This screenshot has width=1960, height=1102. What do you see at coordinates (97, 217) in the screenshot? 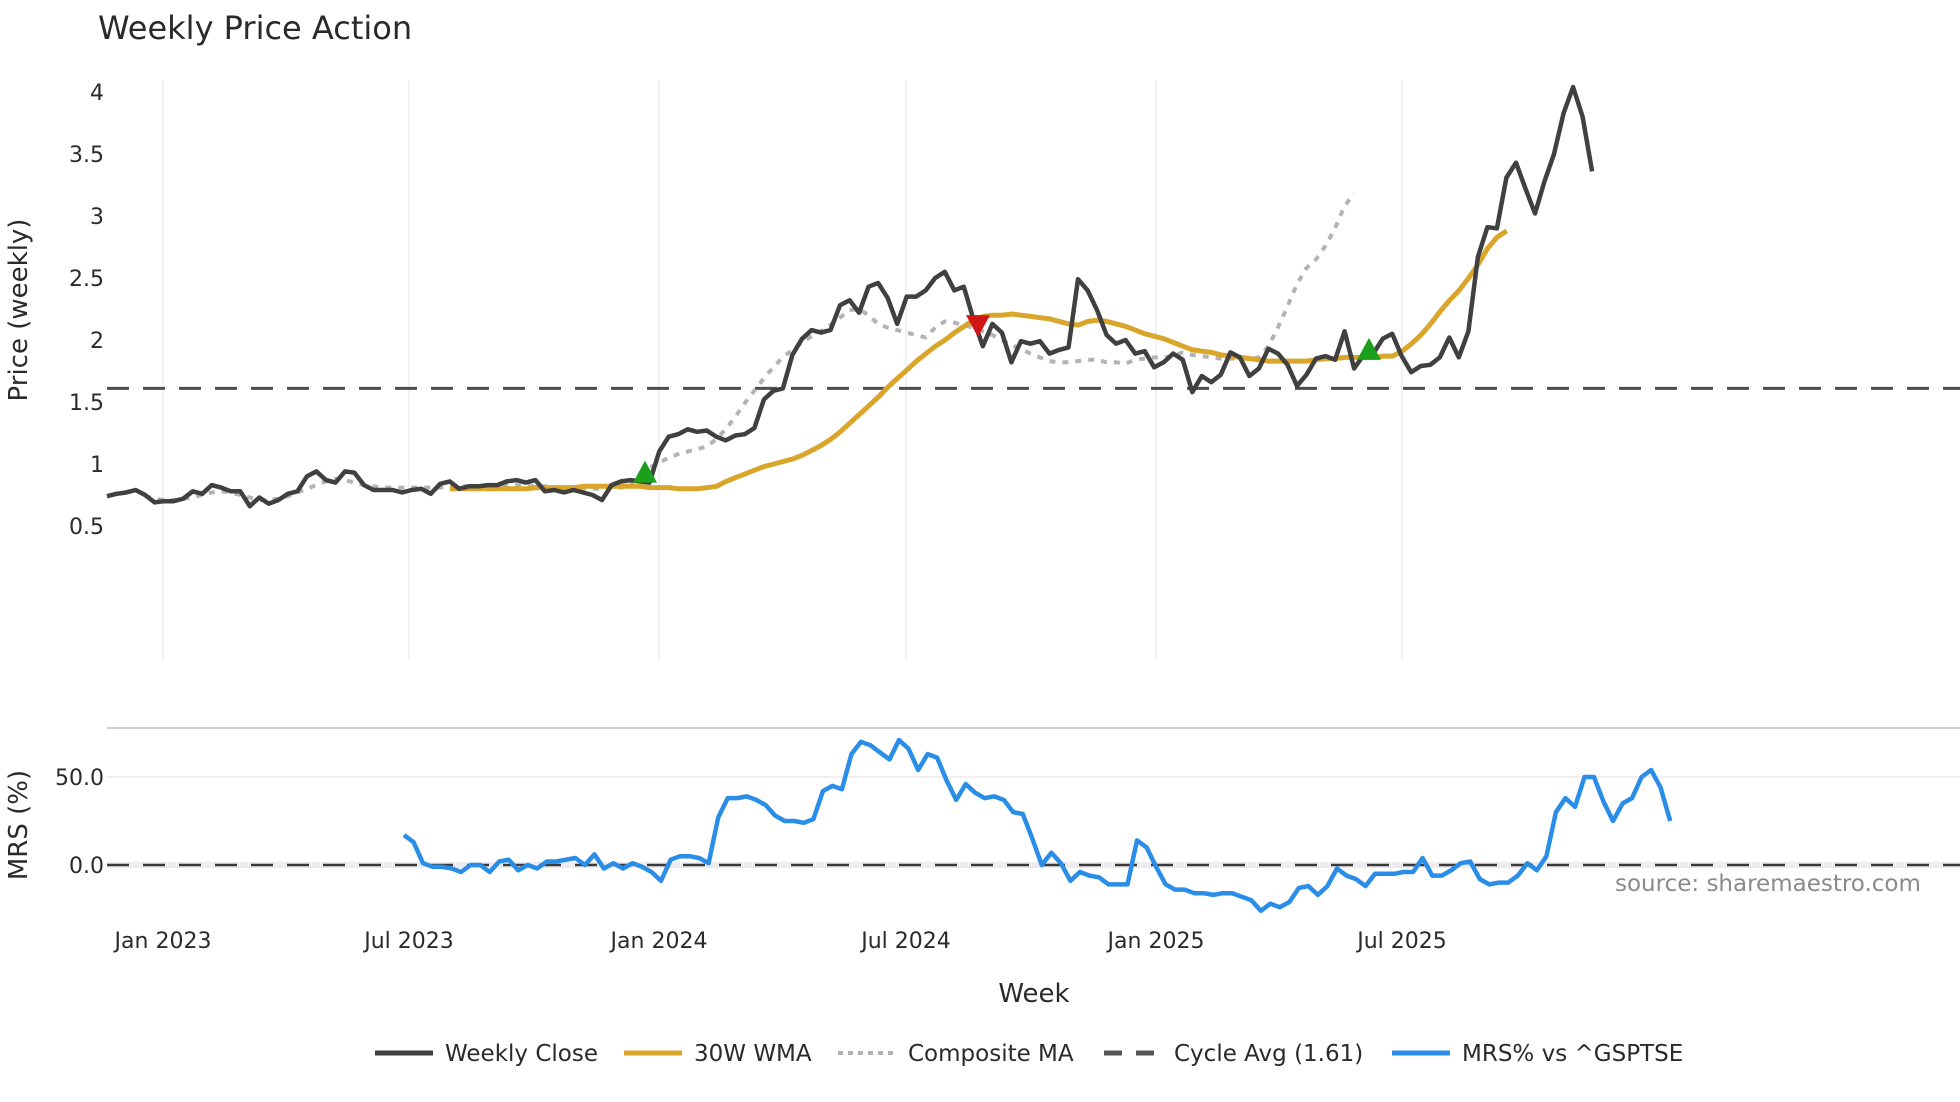
I see `price-y-tick-label: 3` at bounding box center [97, 217].